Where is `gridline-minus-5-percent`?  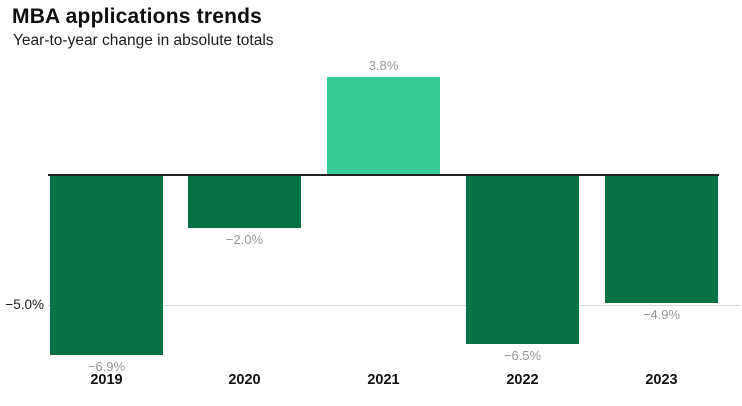 gridline-minus-5-percent is located at coordinates (394, 305).